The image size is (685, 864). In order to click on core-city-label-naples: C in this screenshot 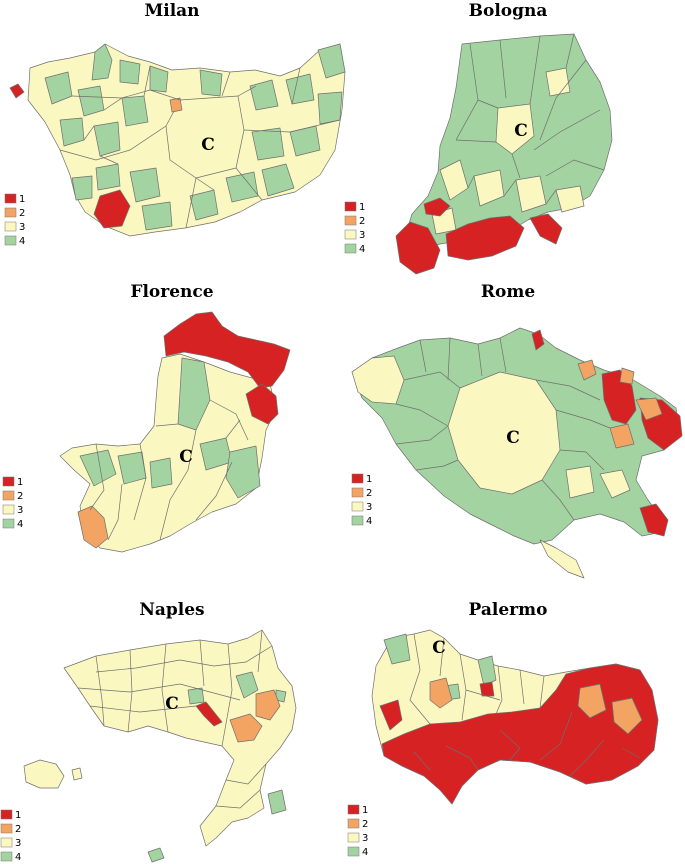, I will do `click(172, 704)`.